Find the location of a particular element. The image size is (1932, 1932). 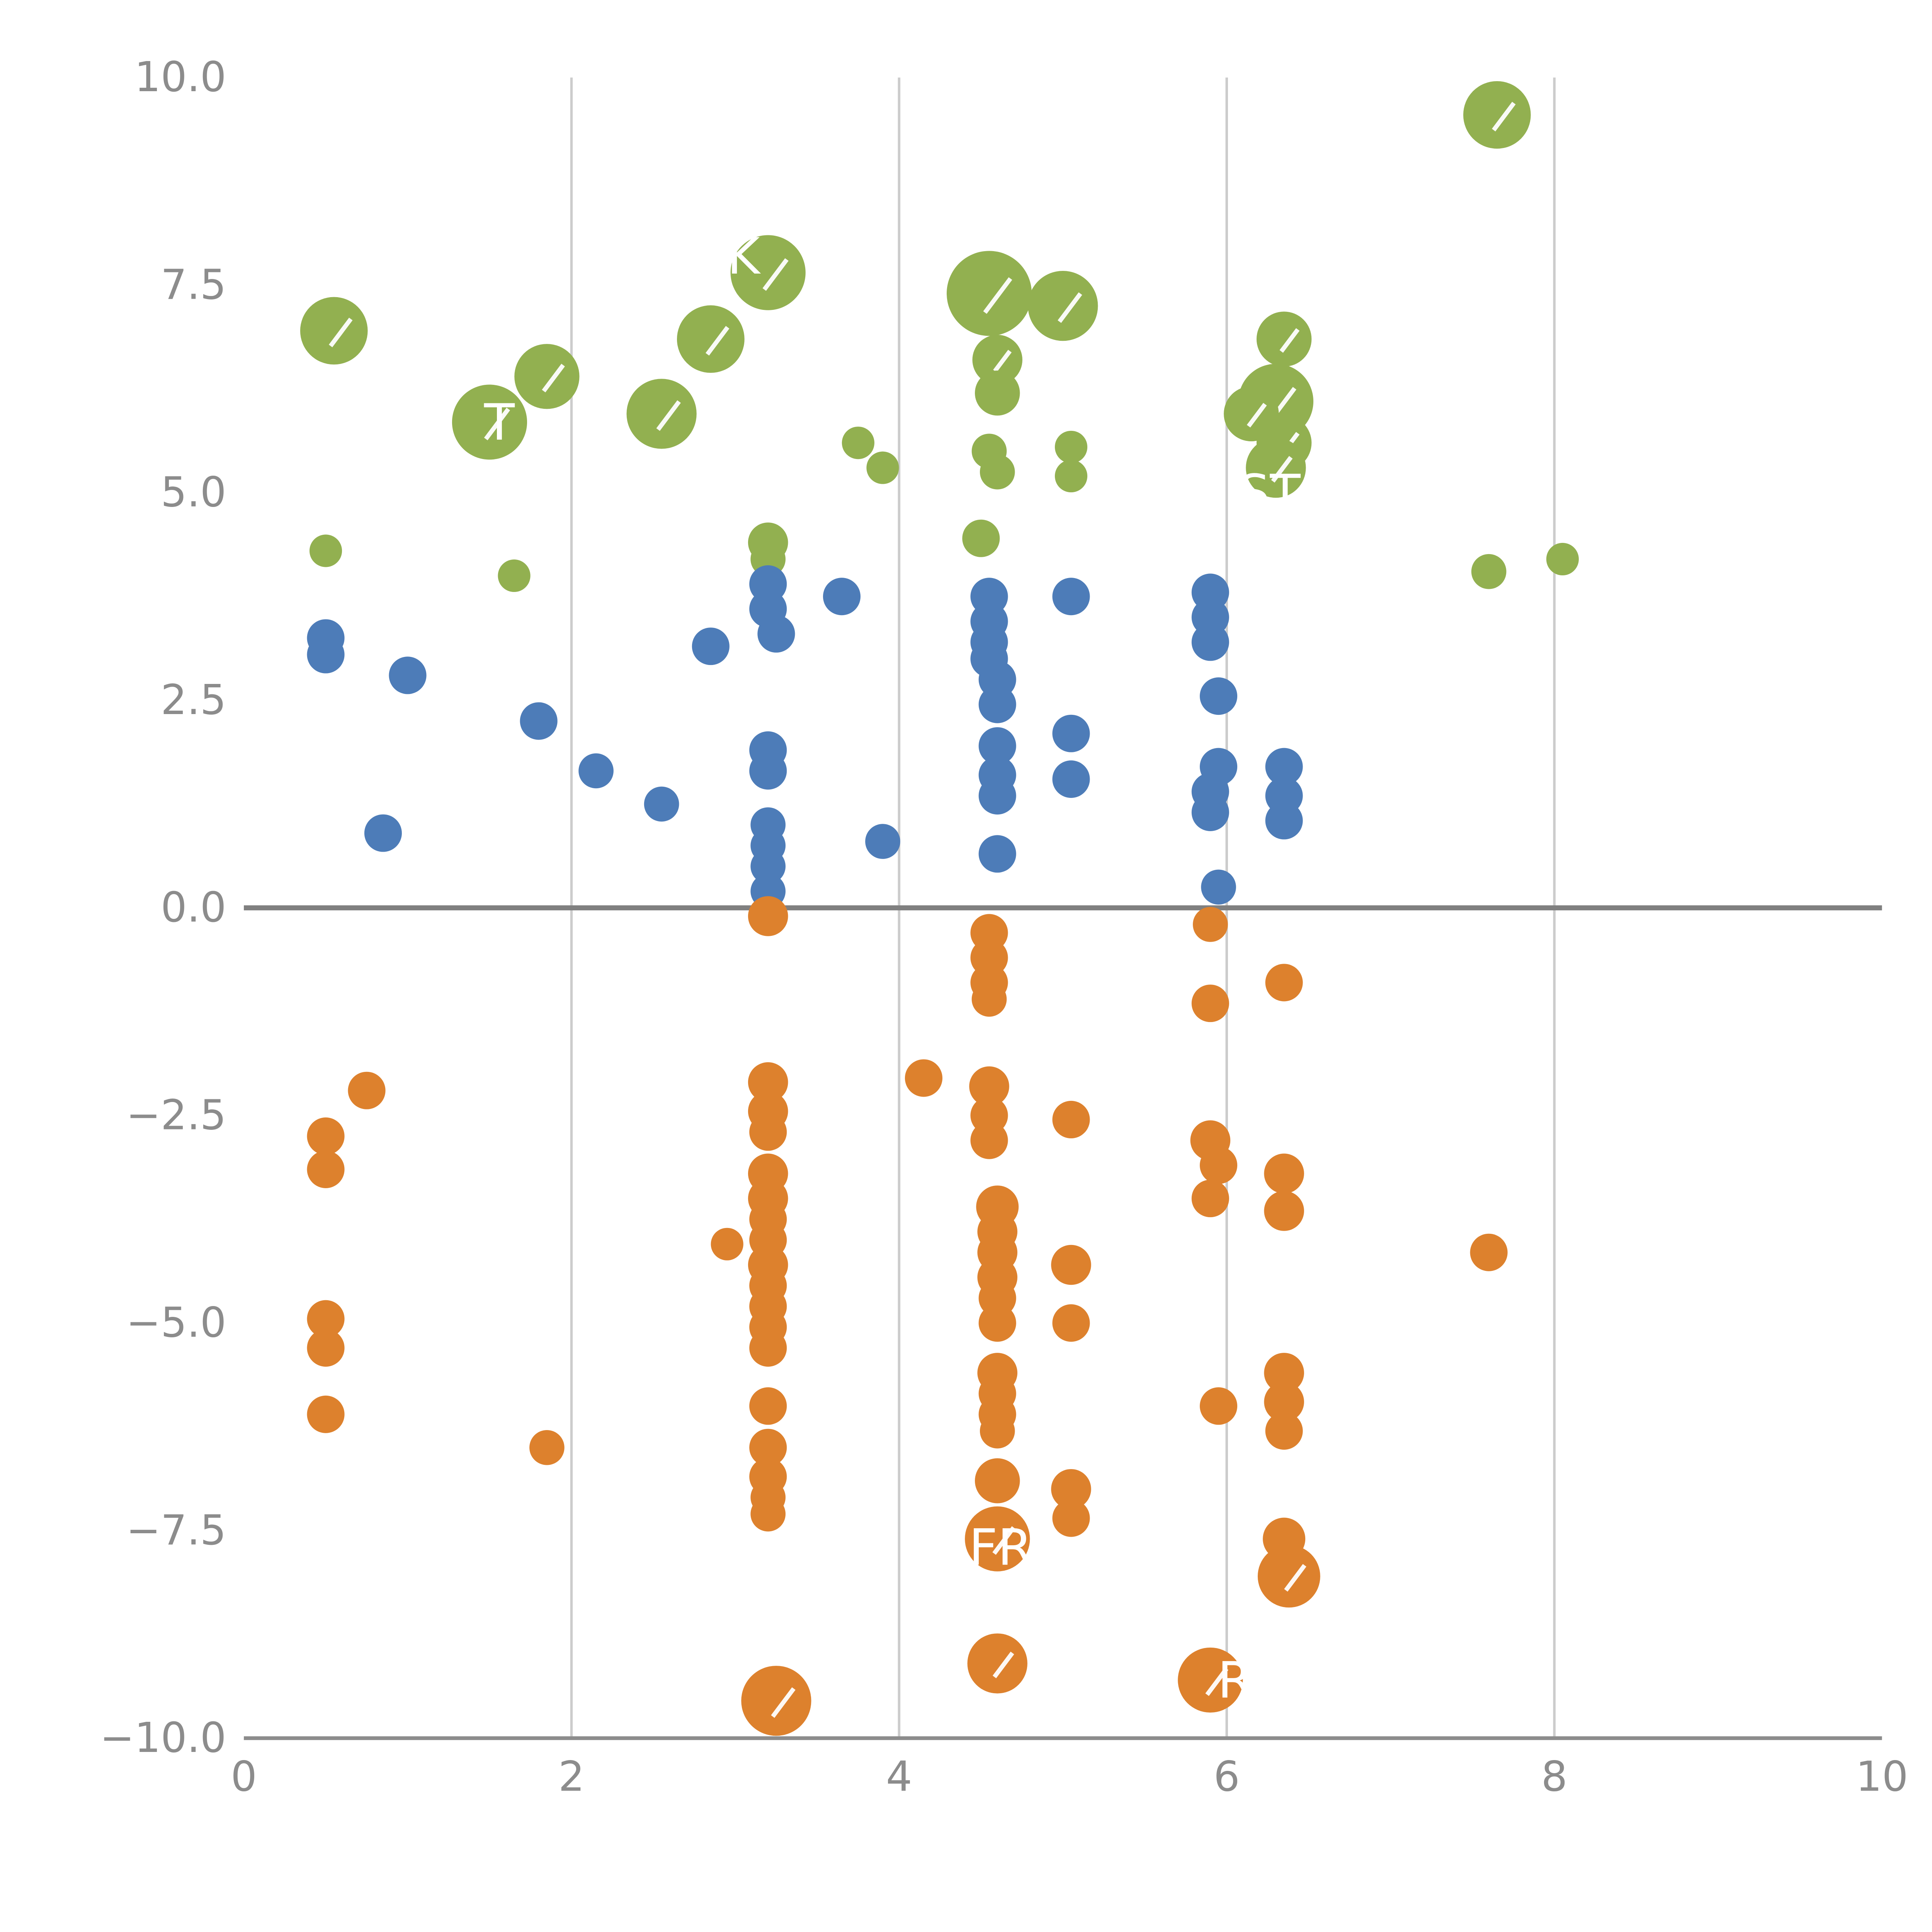

bubble-label: T is located at coordinates (500, 422).